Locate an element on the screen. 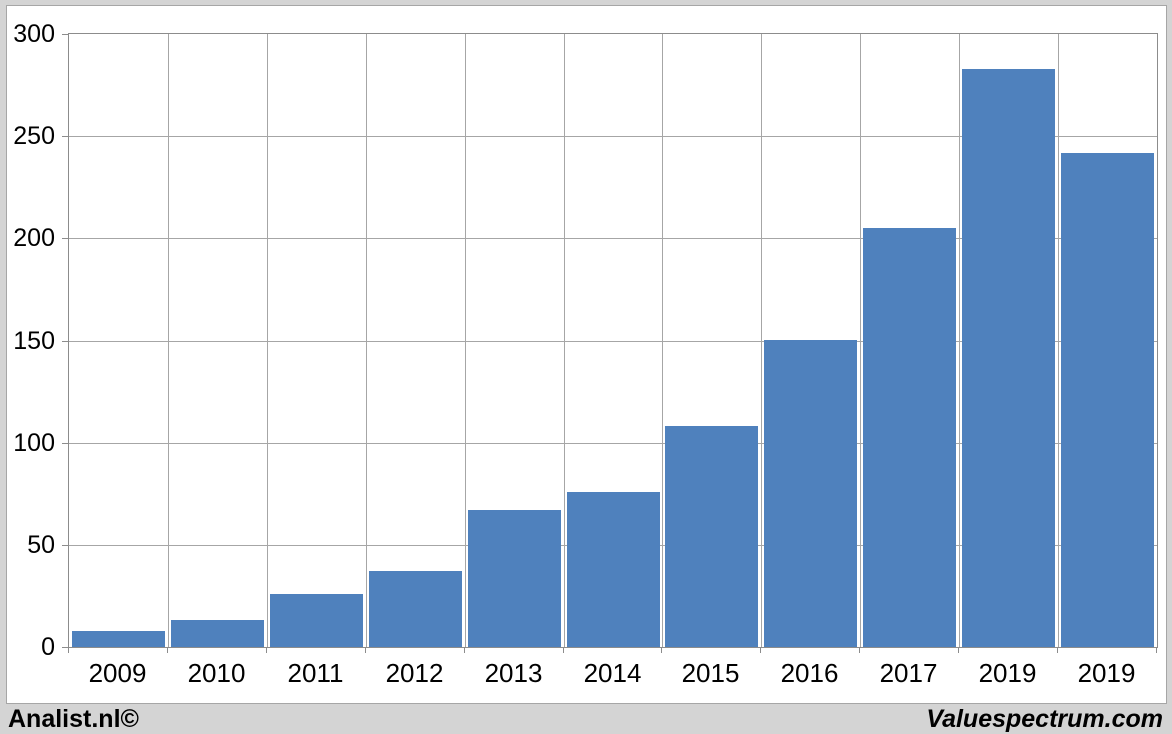 The width and height of the screenshot is (1172, 734). x-axis-tick-label: 2012 is located at coordinates (414, 673).